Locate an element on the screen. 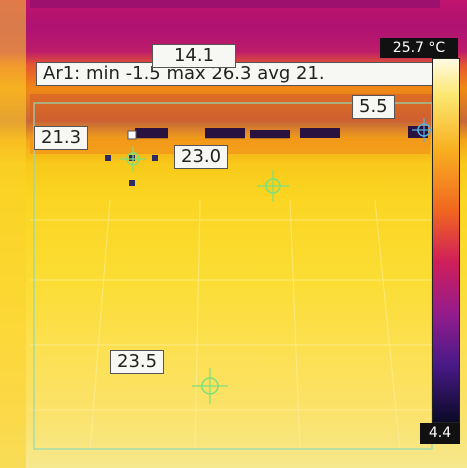 This screenshot has width=467, height=468. area-max-label: 14.1 is located at coordinates (194, 56).